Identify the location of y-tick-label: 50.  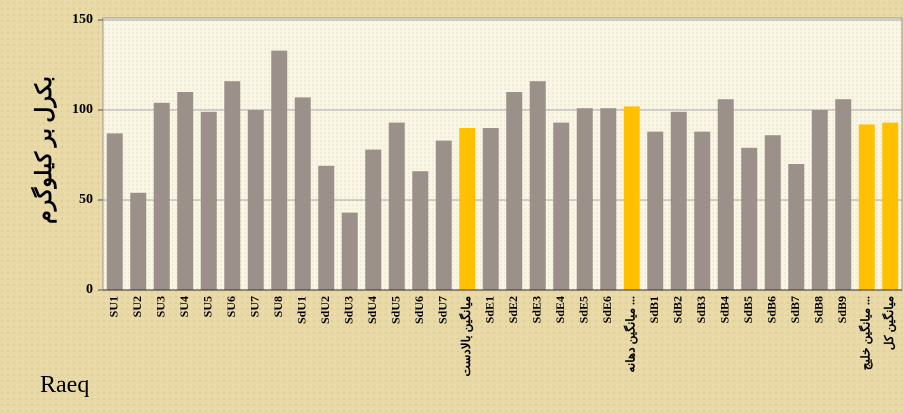
(86, 199).